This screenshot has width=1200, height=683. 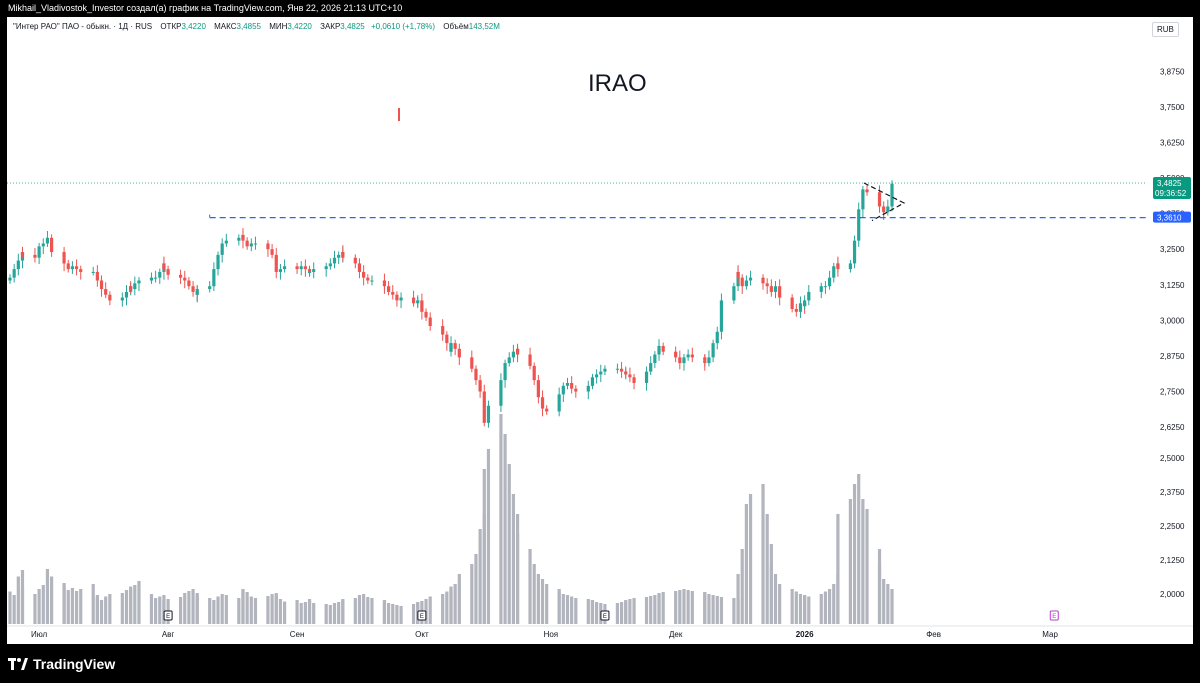 I want to click on symbol-name: "Интер РАО" ПАО - обыкн. · 1Д · RUS, so click(x=83, y=26).